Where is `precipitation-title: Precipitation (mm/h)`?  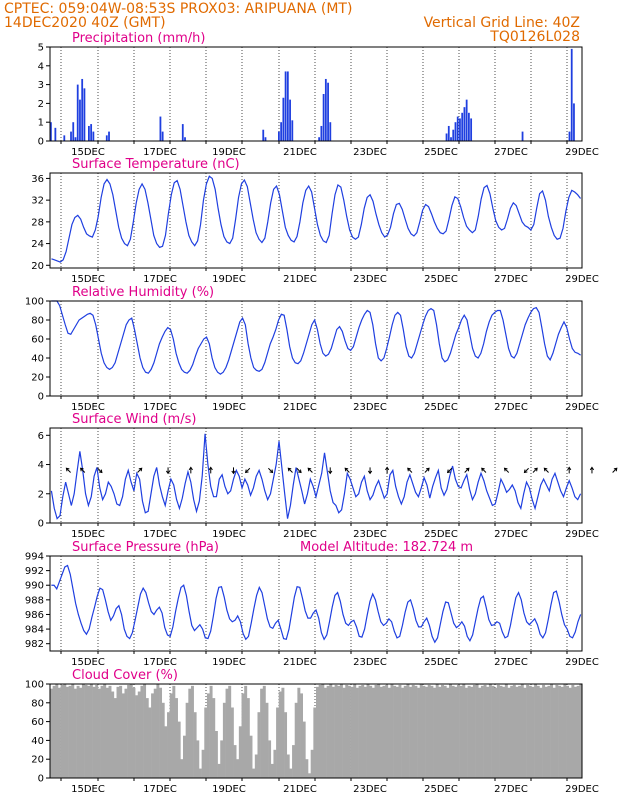
precipitation-title: Precipitation (mm/h) is located at coordinates (138, 38).